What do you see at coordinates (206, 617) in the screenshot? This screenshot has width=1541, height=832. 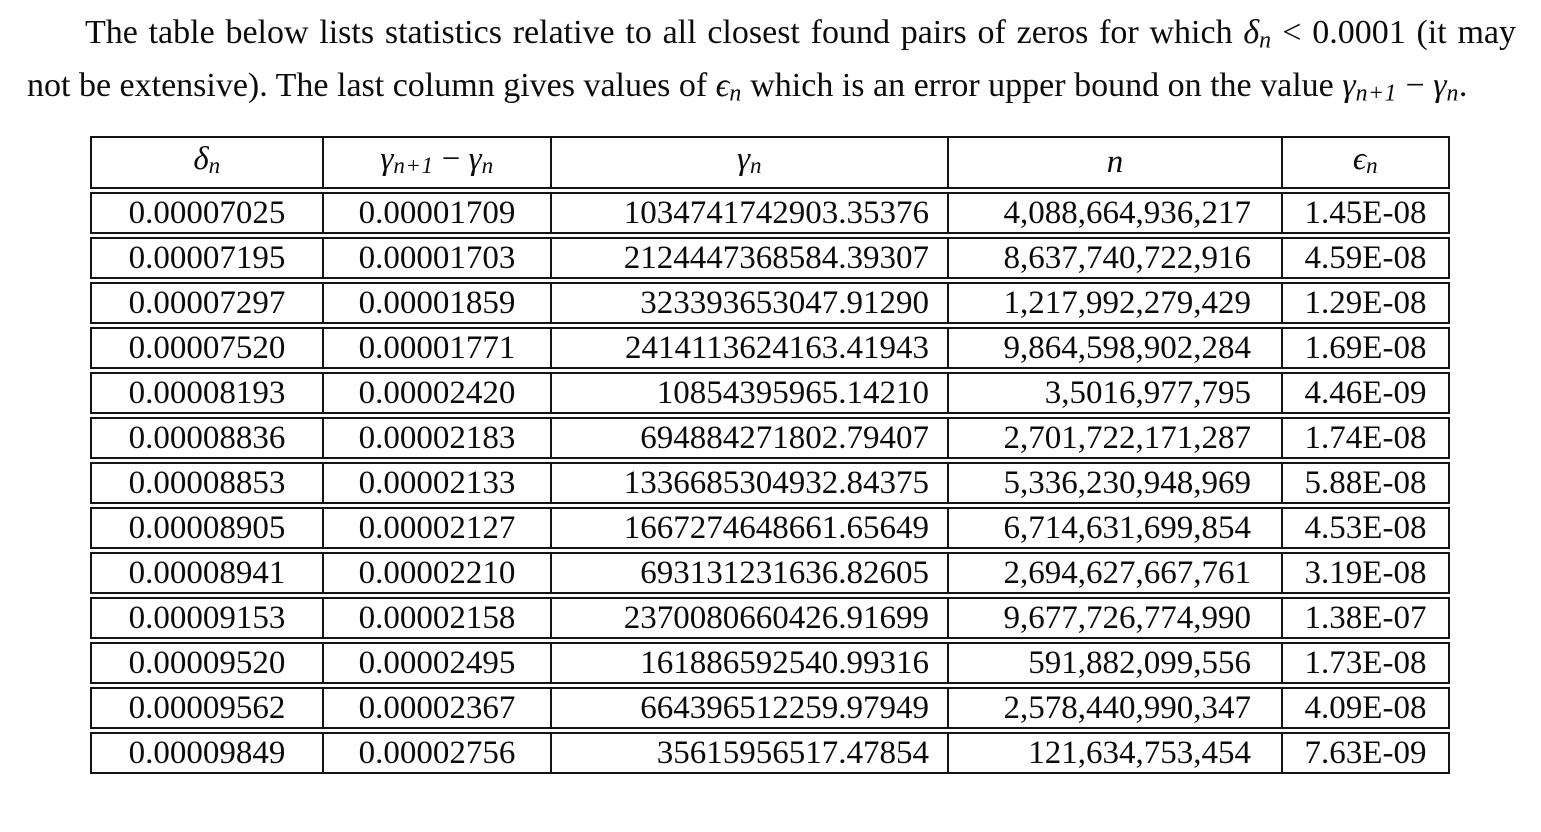 I see `cell-delta-n: 0.00009153` at bounding box center [206, 617].